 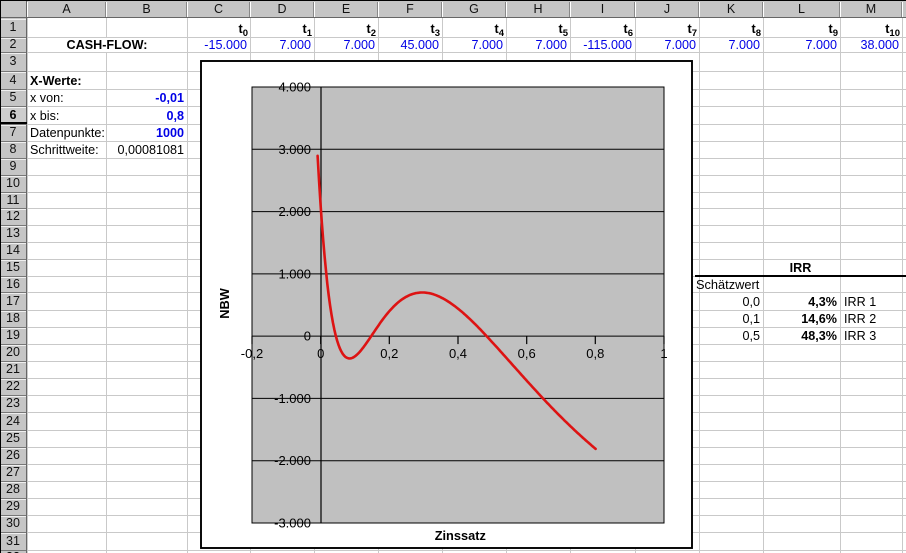 I want to click on svg-text: NBW, so click(x=224, y=302).